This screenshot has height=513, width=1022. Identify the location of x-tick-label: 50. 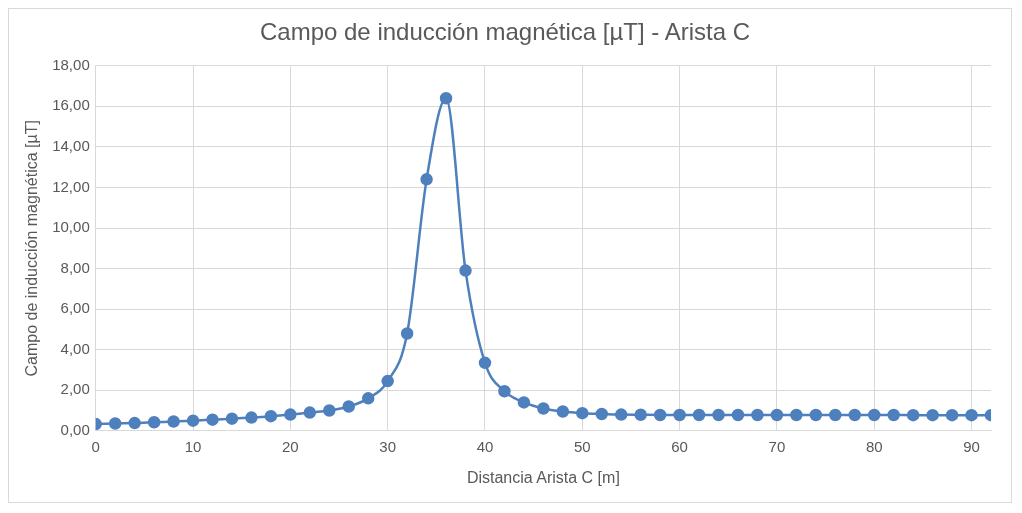
(582, 446).